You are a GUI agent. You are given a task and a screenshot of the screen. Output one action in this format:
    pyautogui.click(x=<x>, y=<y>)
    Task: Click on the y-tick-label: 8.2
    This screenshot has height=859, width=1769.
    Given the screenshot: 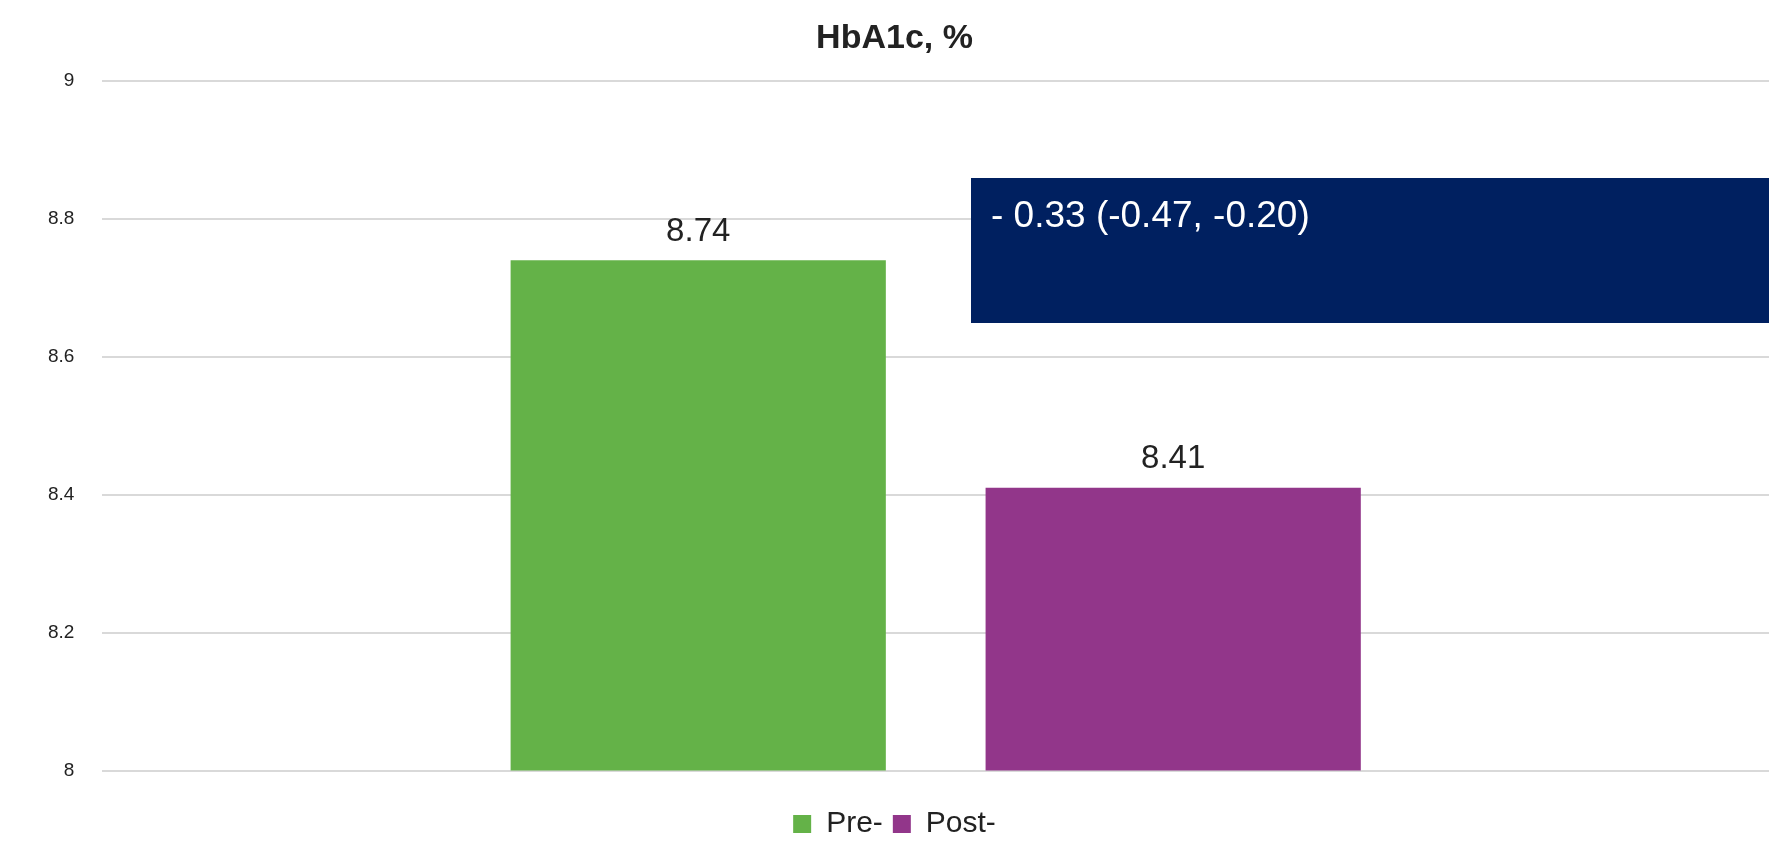 What is the action you would take?
    pyautogui.click(x=61, y=631)
    